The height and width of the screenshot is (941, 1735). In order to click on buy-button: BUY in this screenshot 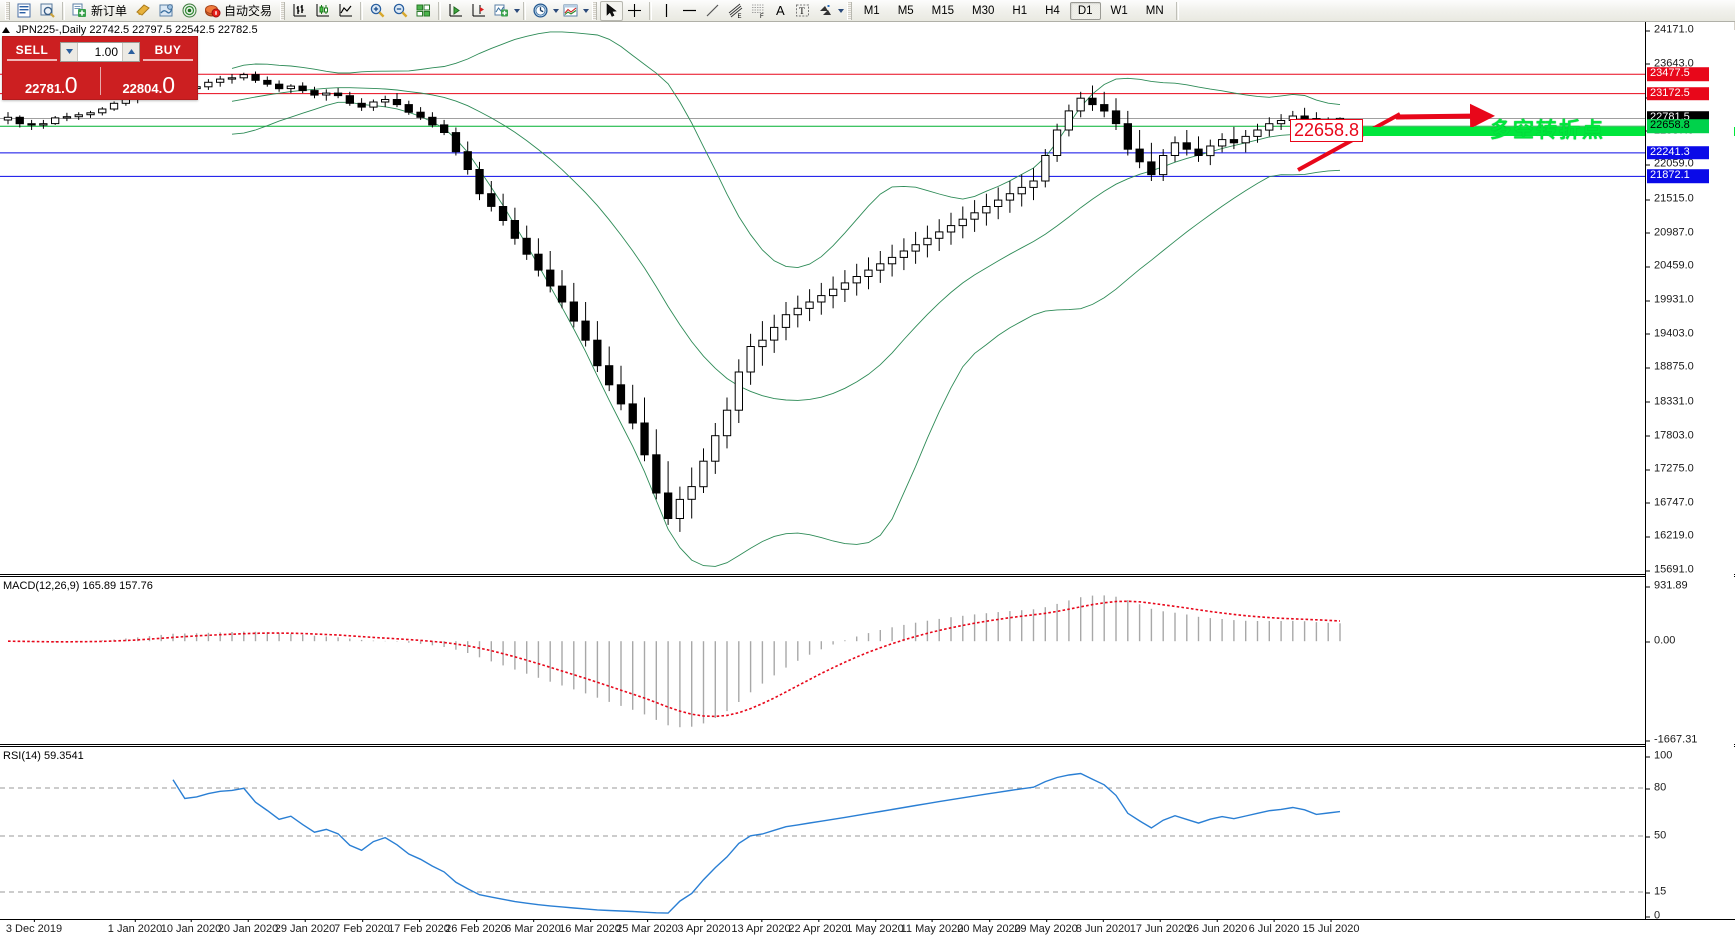, I will do `click(168, 52)`.